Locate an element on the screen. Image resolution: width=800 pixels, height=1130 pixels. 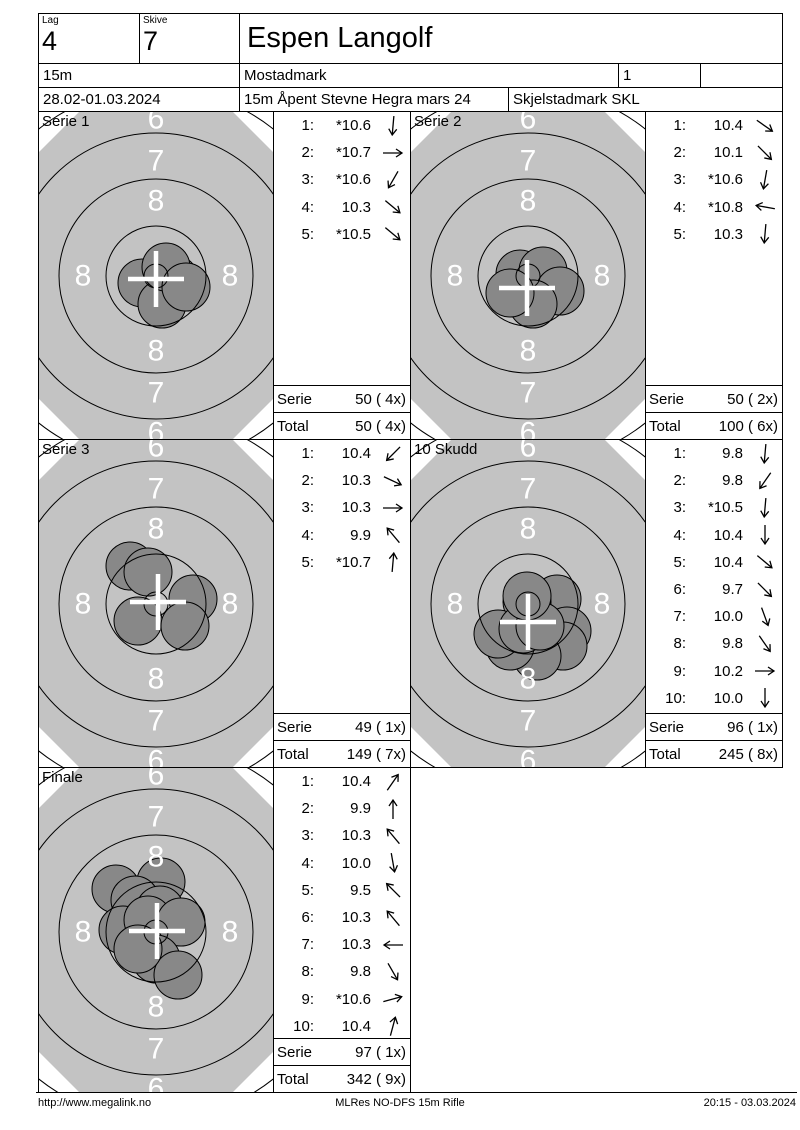
shot-row: 10: 10.4 is located at coordinates (342, 1026).